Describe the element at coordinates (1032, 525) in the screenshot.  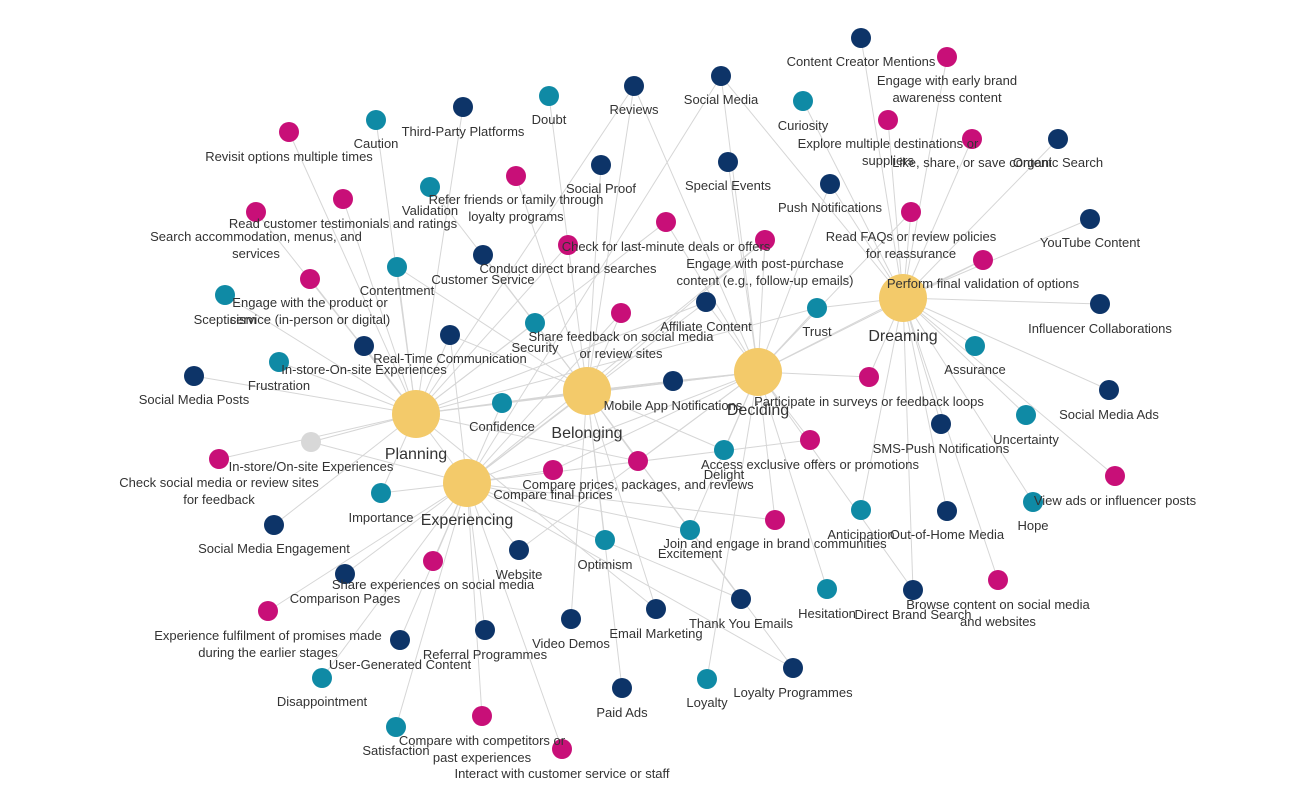
I see `label-hope: Hope` at that location.